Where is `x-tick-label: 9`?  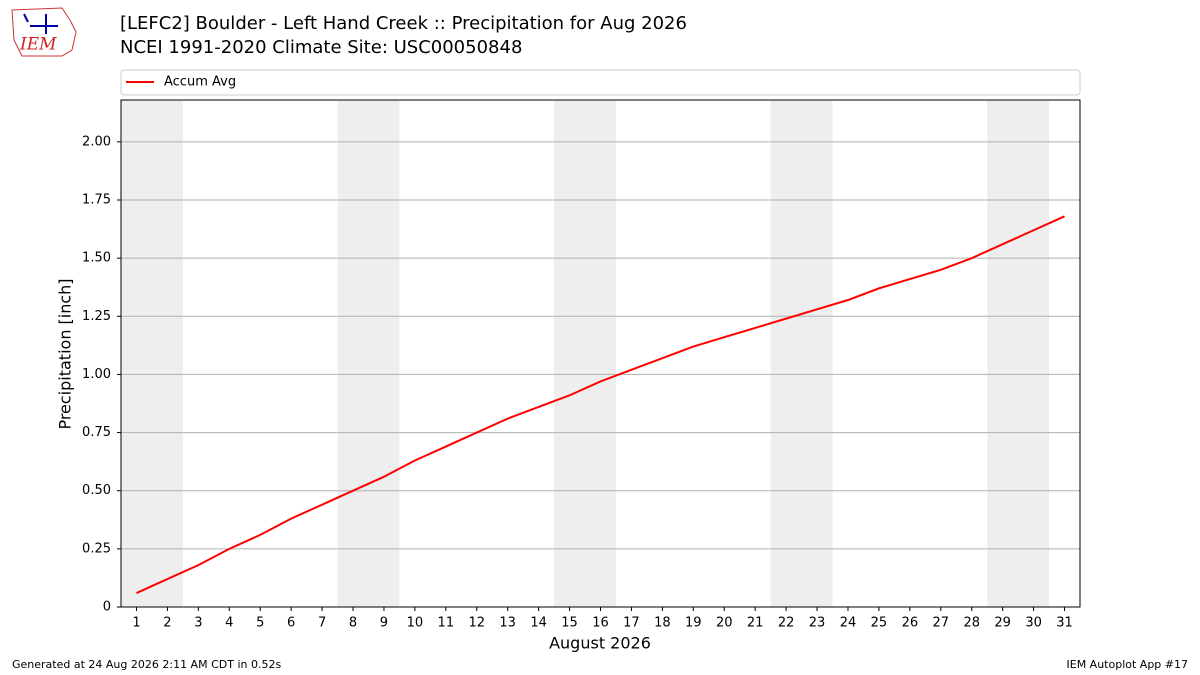 x-tick-label: 9 is located at coordinates (384, 623).